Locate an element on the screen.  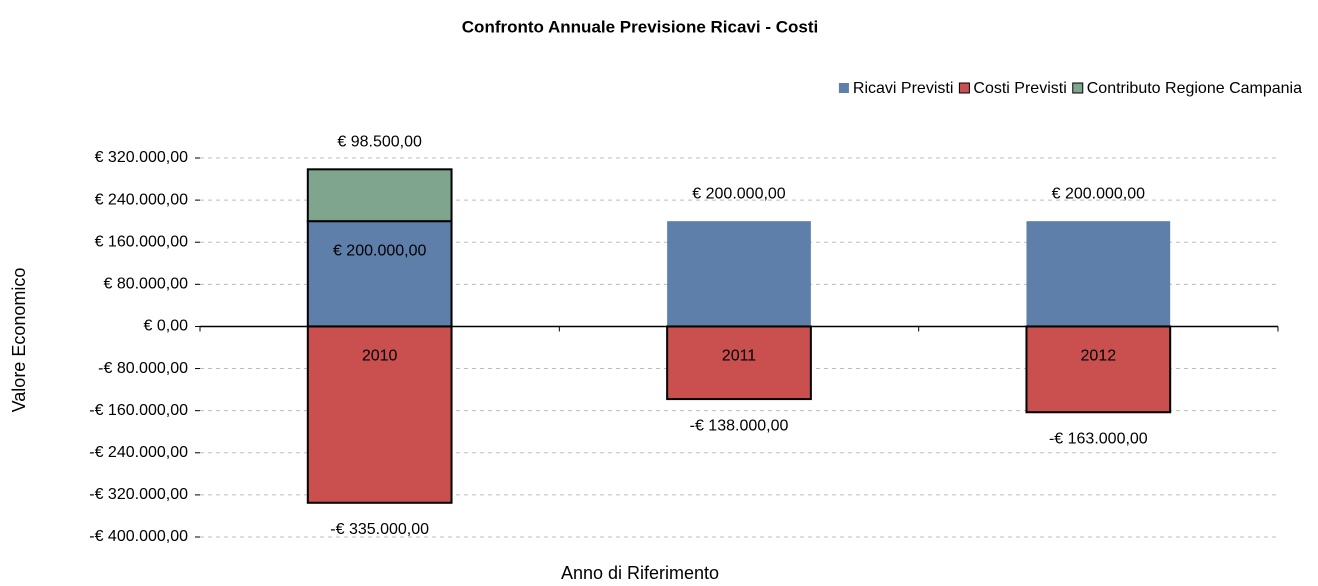
y-tick-label: € 0,00 is located at coordinates (166, 326).